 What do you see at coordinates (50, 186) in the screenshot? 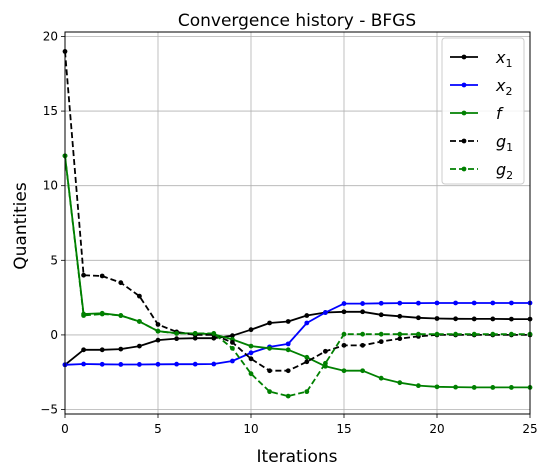
I see `y-tick-label: 10` at bounding box center [50, 186].